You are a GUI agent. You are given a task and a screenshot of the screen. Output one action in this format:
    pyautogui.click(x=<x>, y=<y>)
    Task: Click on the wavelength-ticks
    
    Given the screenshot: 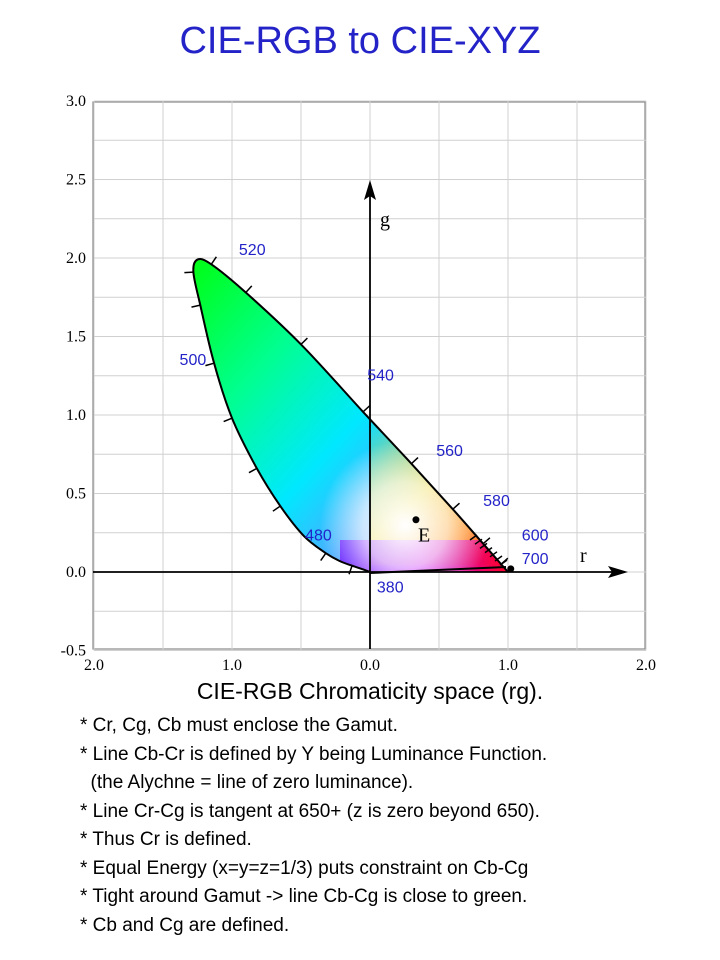 What is the action you would take?
    pyautogui.click(x=346, y=415)
    